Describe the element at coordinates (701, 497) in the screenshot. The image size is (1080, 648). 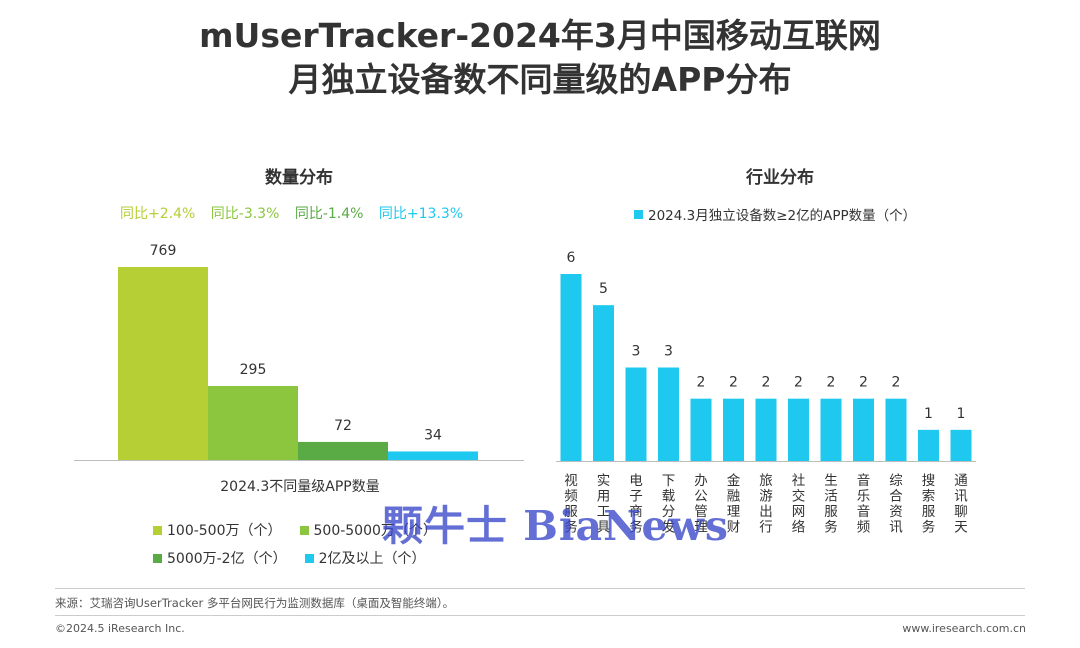
I see `right-category-label-5-char-2: 公` at that location.